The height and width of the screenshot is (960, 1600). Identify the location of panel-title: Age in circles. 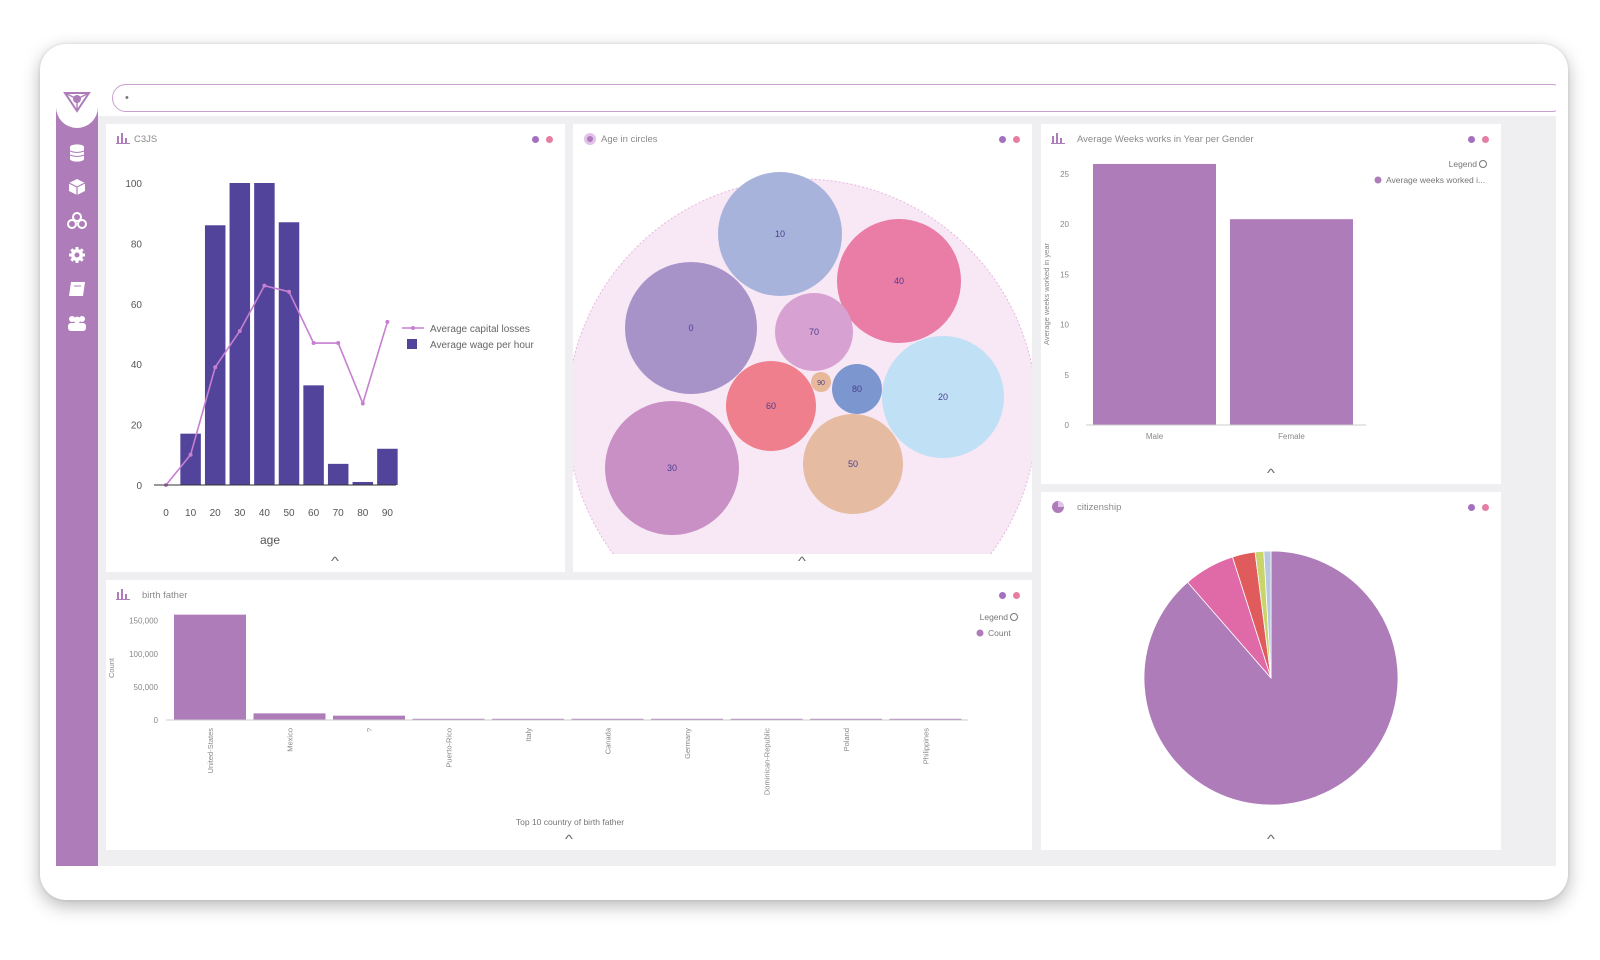
(629, 139).